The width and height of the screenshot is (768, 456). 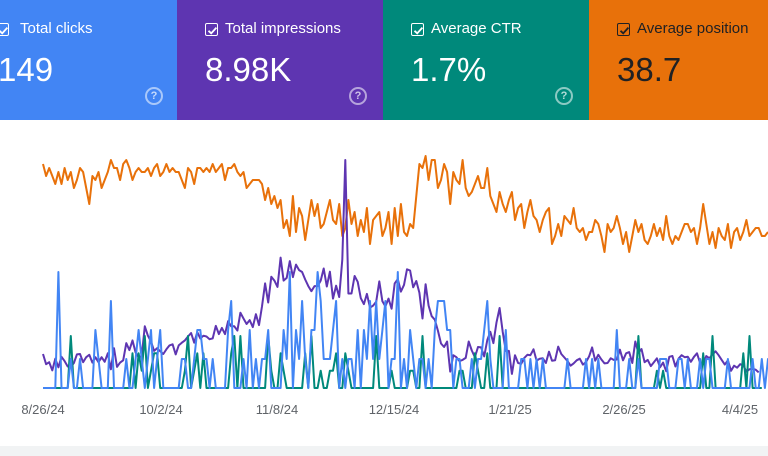 I want to click on x-tick-label: 8/26/24, so click(x=42, y=409).